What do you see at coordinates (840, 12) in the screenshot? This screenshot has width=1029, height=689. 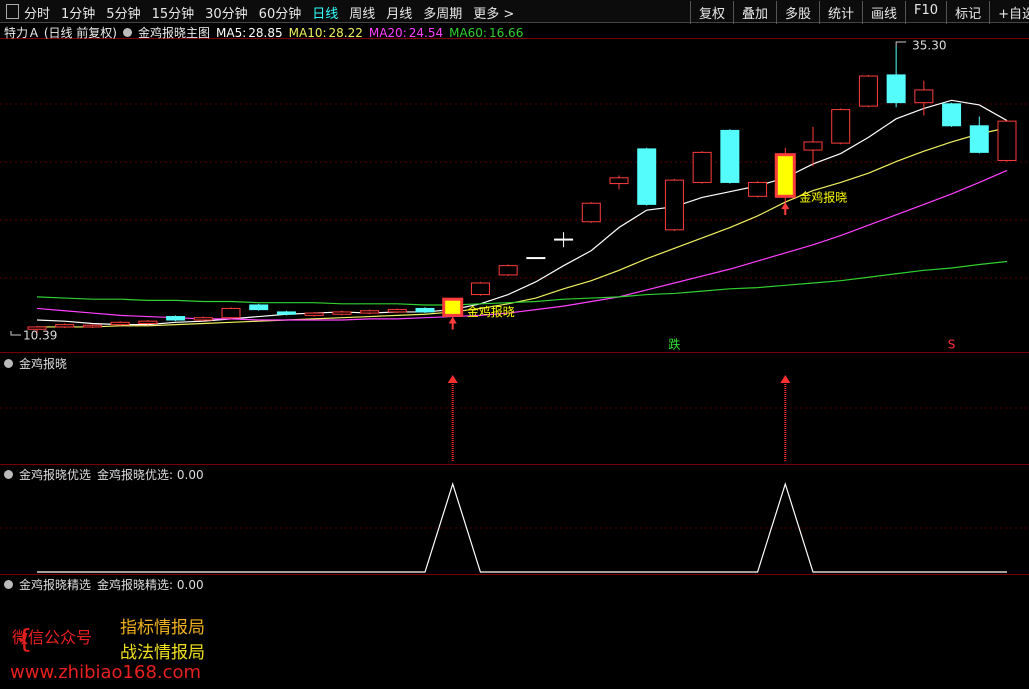 I see `tool-button: 统计` at bounding box center [840, 12].